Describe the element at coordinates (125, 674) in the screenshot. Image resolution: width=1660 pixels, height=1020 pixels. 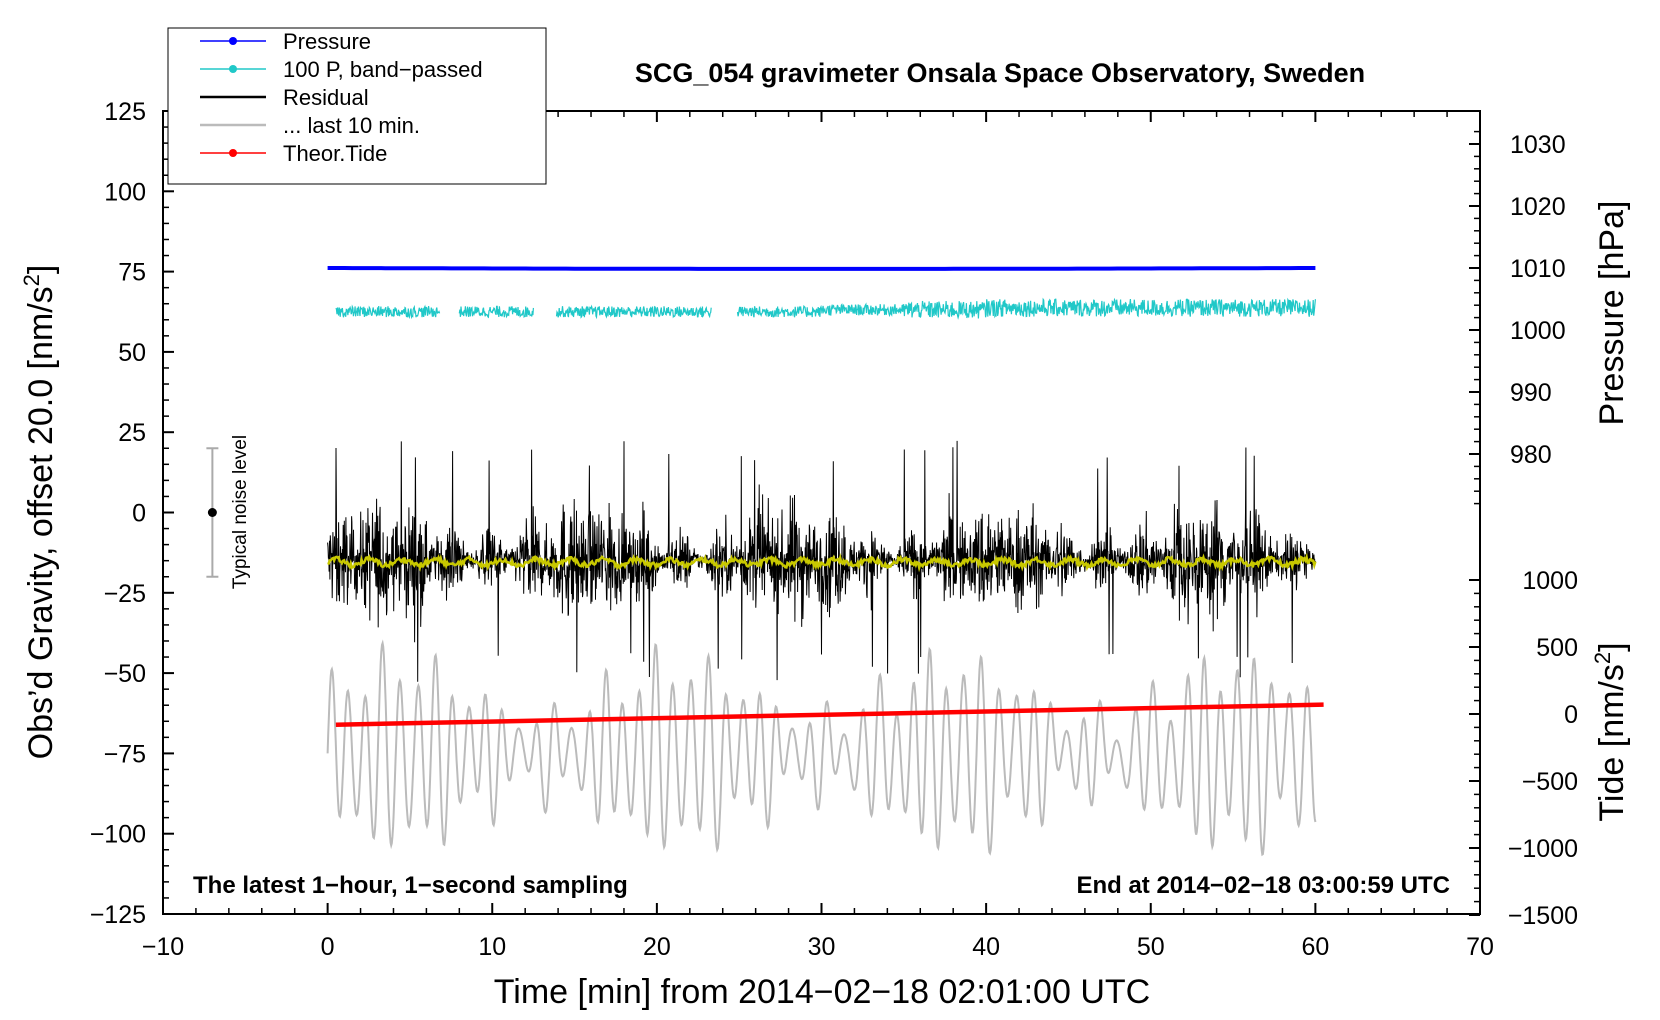
I see `y-tick-label: −50` at that location.